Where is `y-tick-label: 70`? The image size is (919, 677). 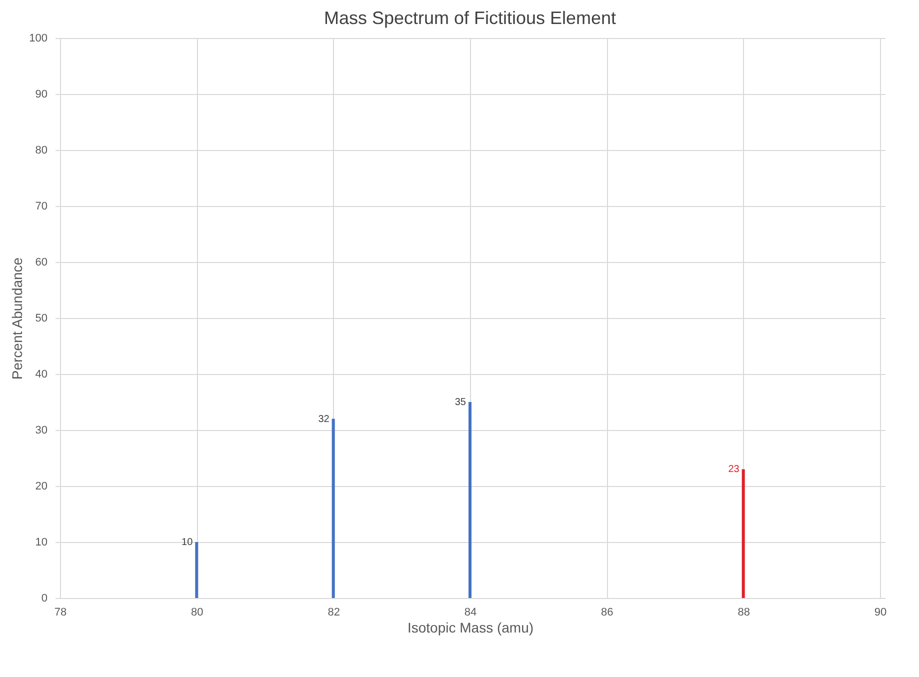
y-tick-label: 70 is located at coordinates (41, 206).